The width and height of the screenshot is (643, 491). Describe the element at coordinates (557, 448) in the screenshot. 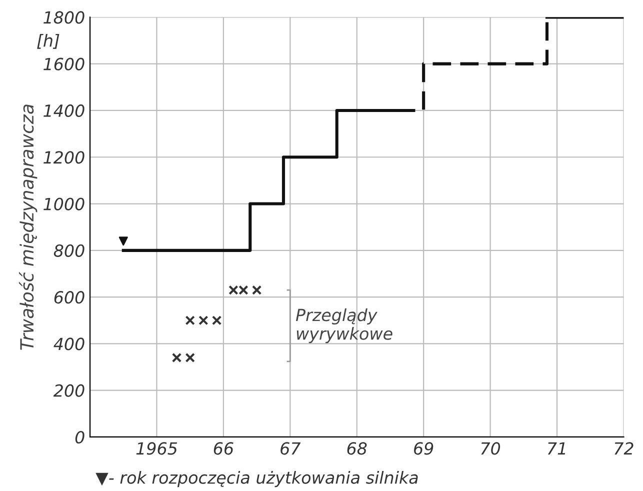

I see `x-tick-label: 71` at that location.